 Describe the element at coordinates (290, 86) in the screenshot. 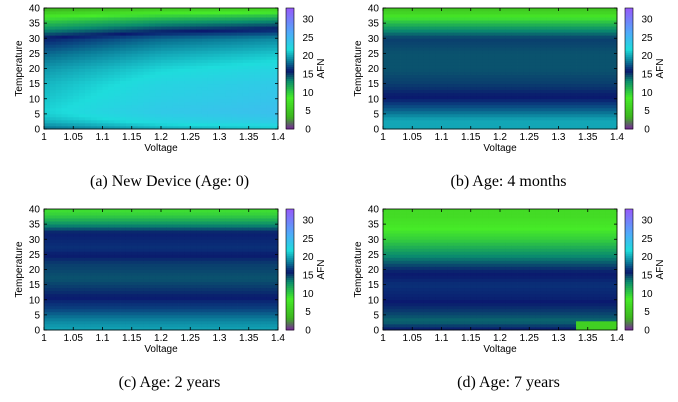

I see `colorbar-step` at that location.